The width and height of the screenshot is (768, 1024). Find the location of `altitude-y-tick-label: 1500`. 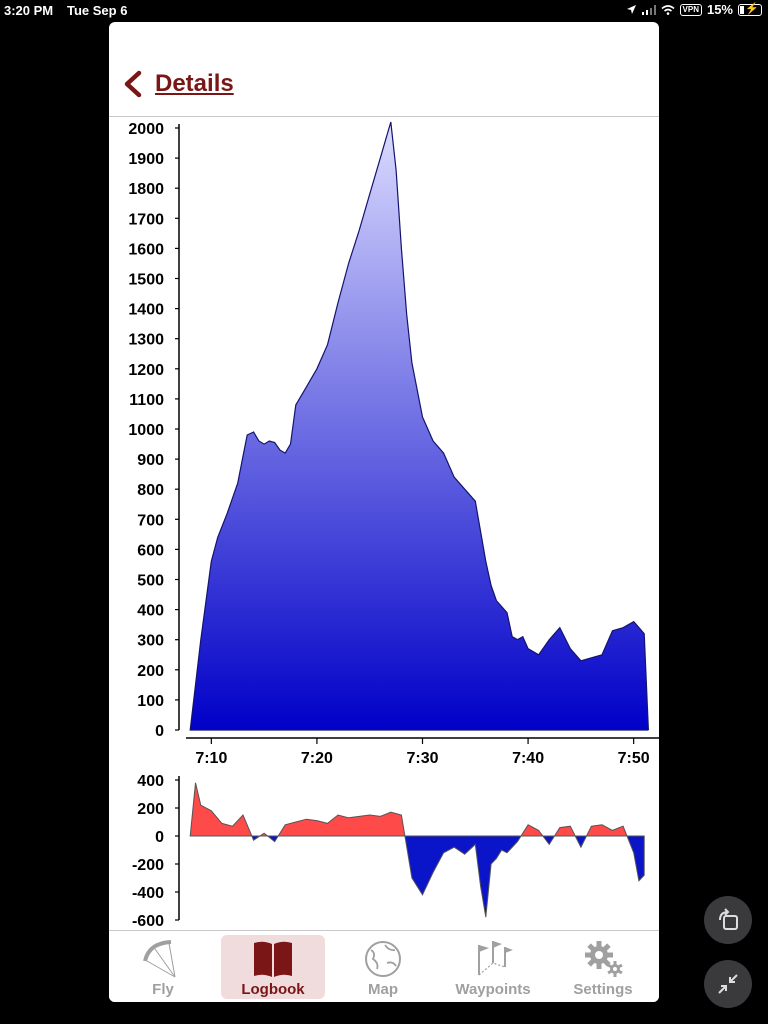

altitude-y-tick-label: 1500 is located at coordinates (146, 280).